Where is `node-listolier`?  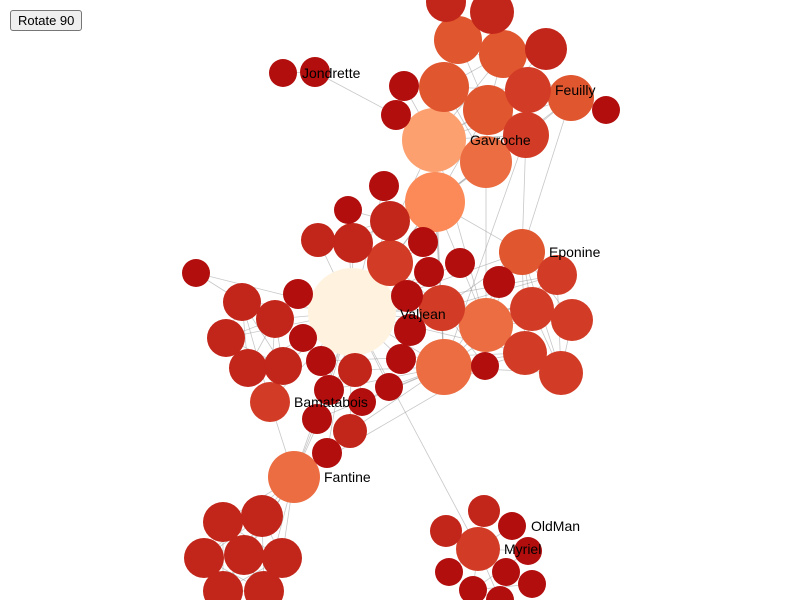 node-listolier is located at coordinates (223, 522).